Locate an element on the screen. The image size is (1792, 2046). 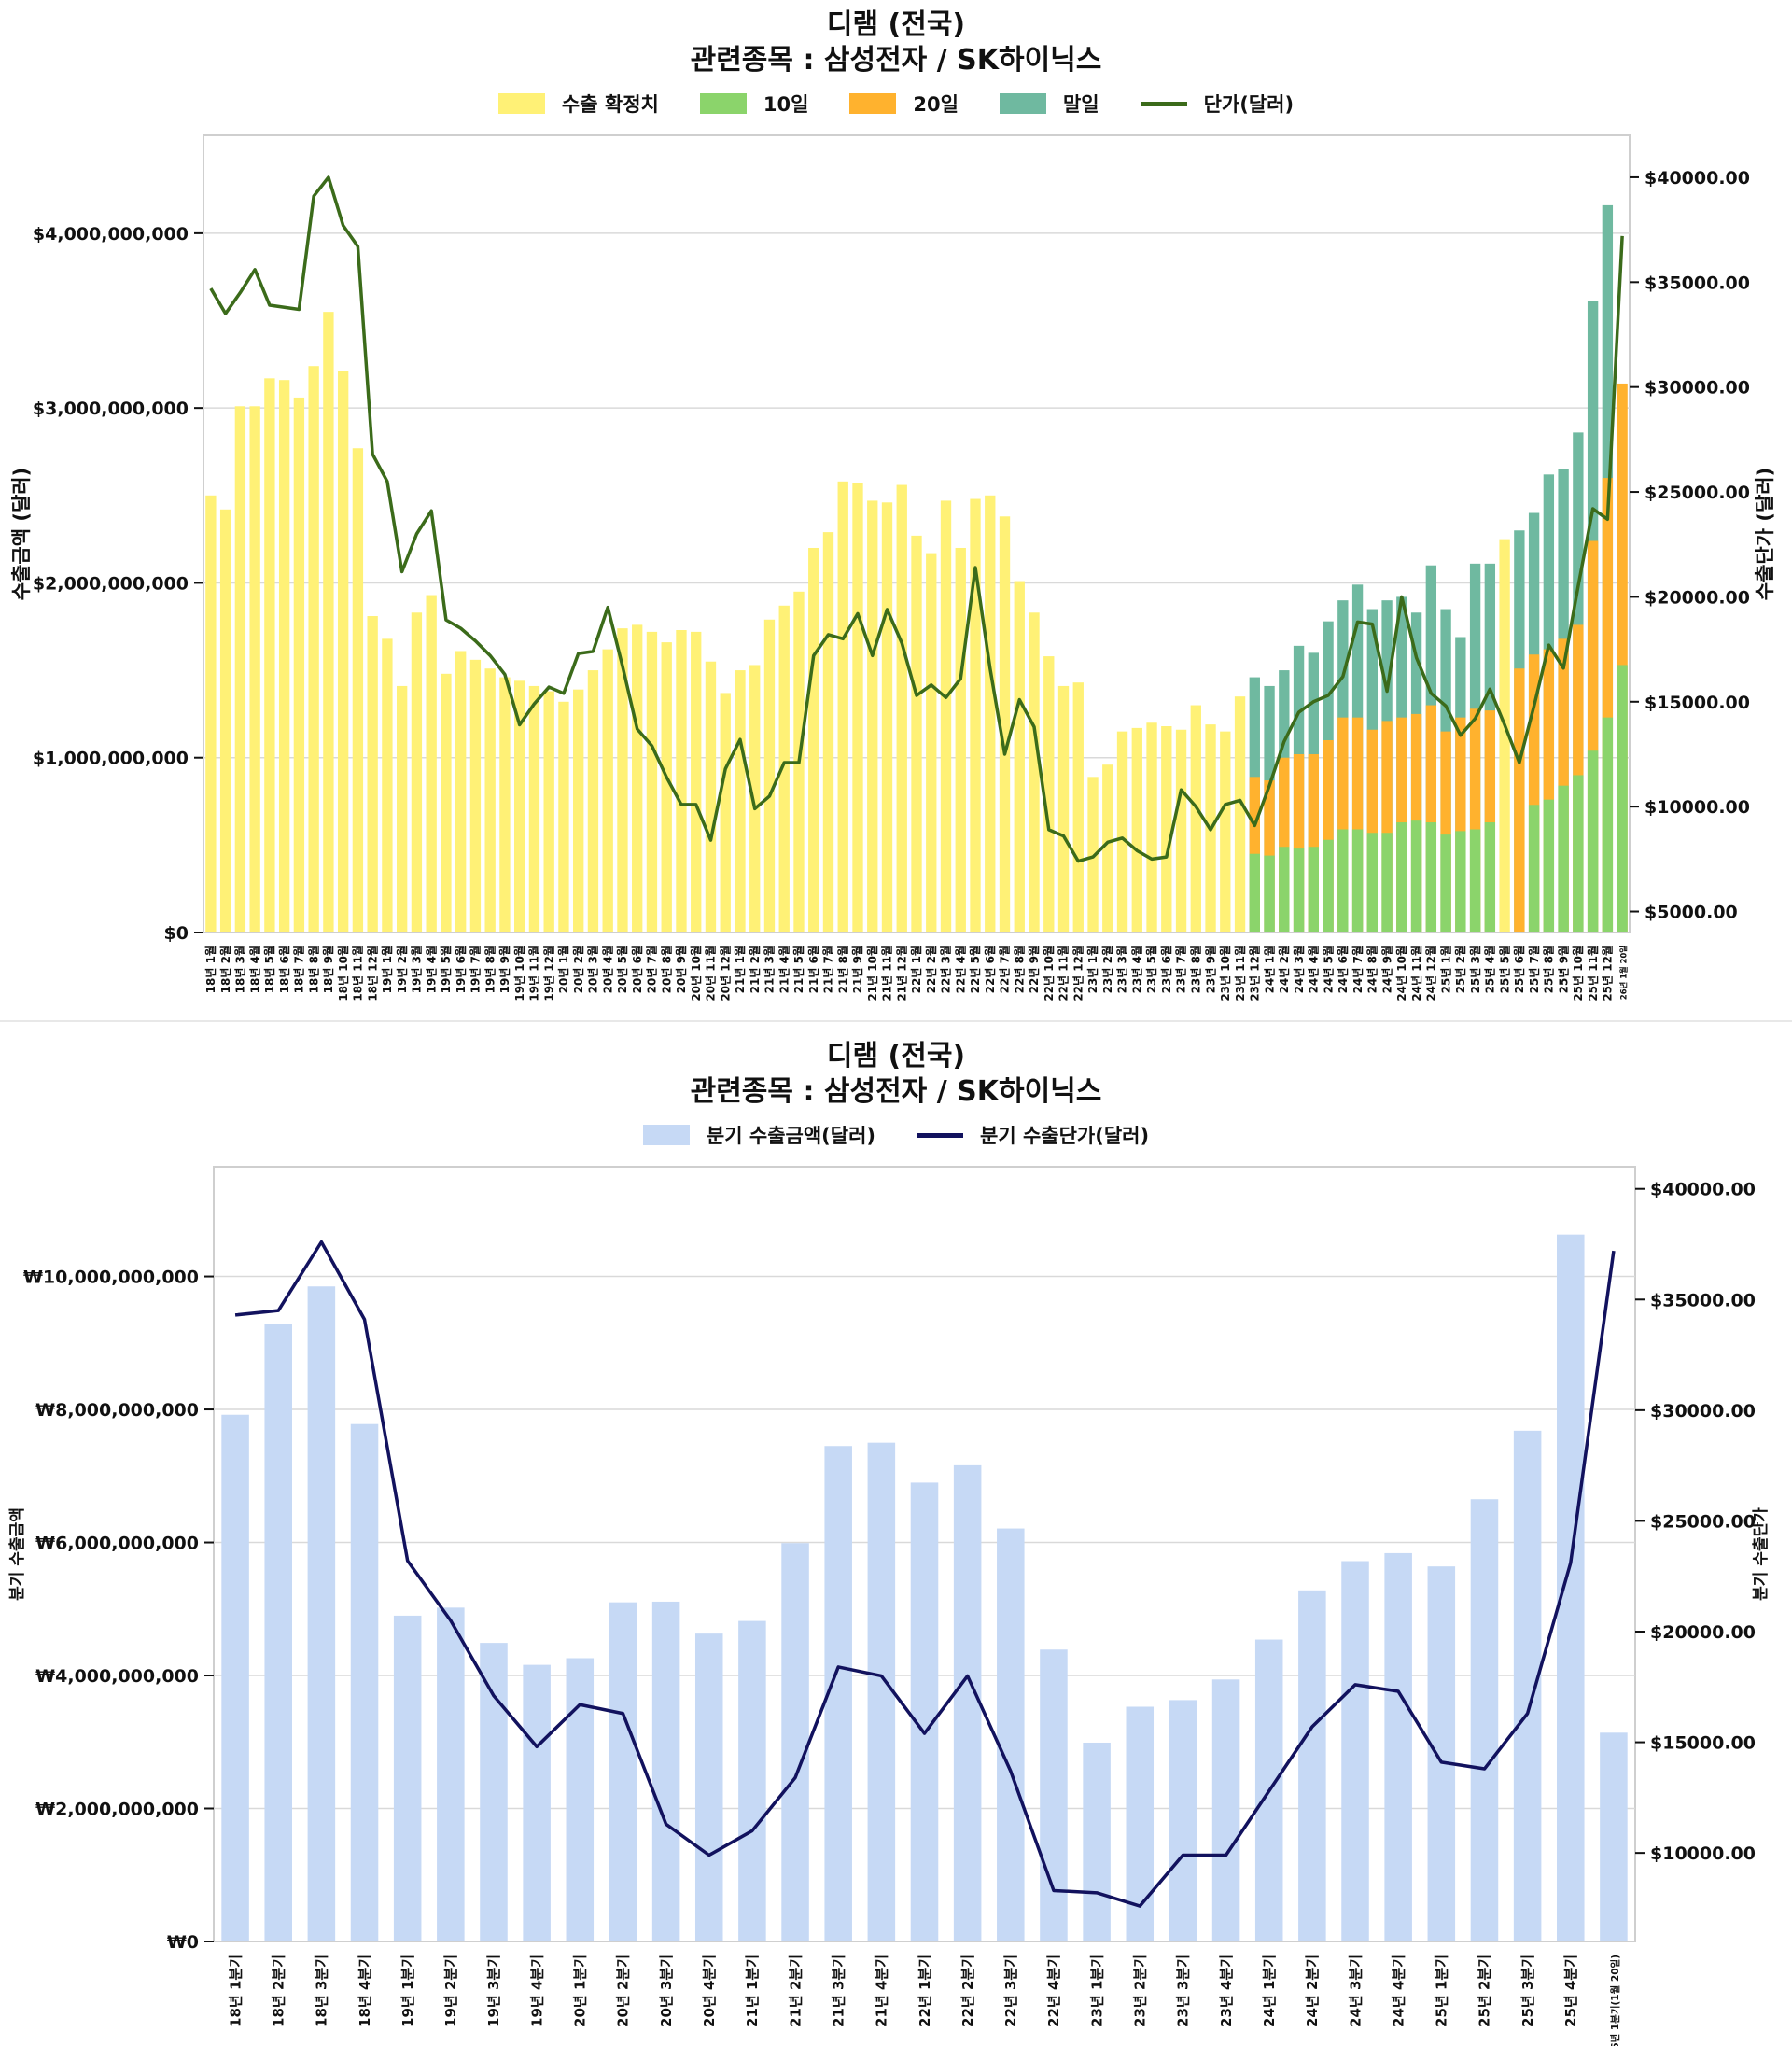
x-tick-label: 25년 1분기 is located at coordinates (1442, 1991).